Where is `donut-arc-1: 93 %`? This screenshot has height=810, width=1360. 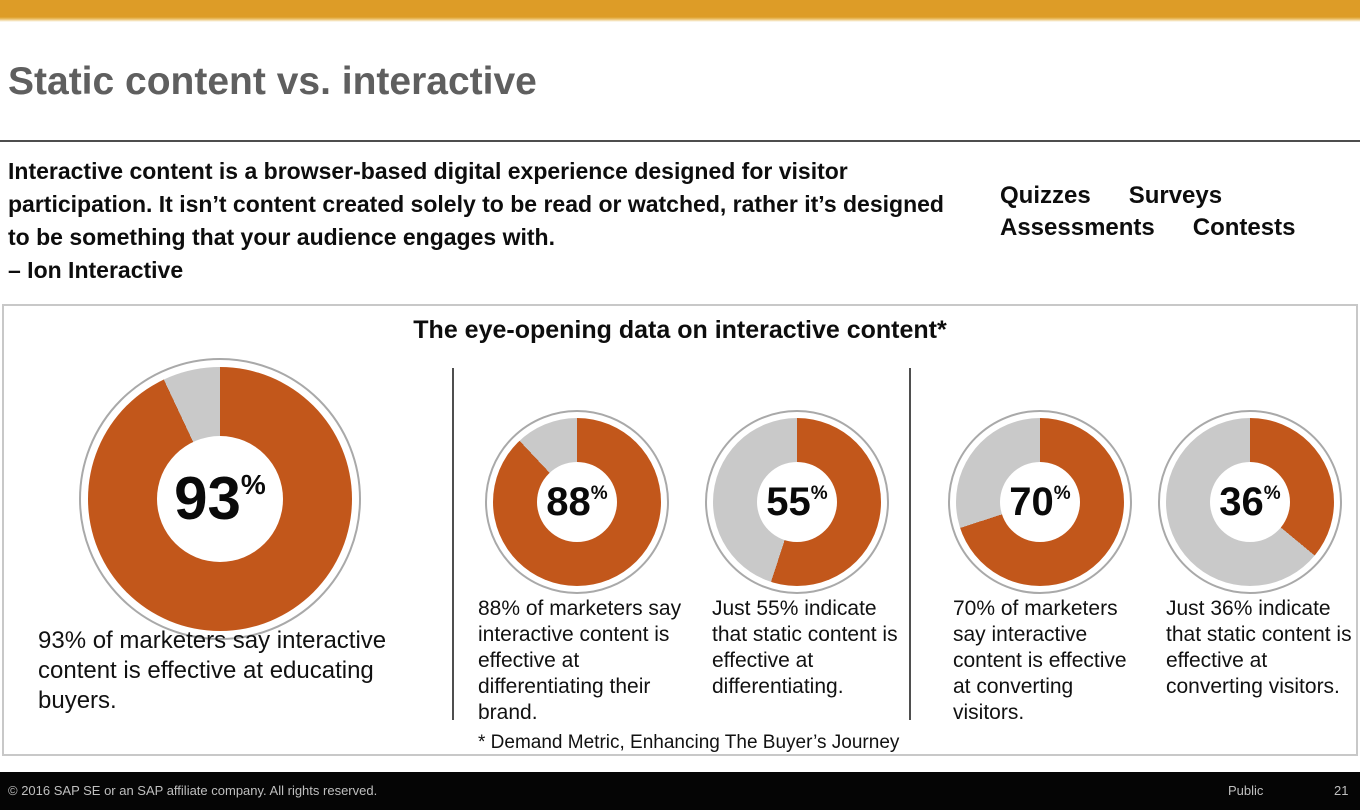
donut-arc-1: 93 % is located at coordinates (220, 499).